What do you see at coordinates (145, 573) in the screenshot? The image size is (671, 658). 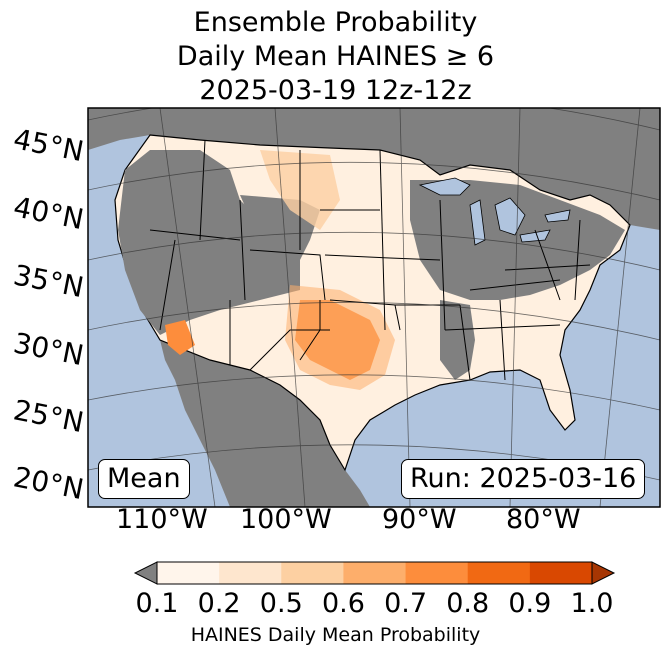 I see `colorbar-under-arrow` at bounding box center [145, 573].